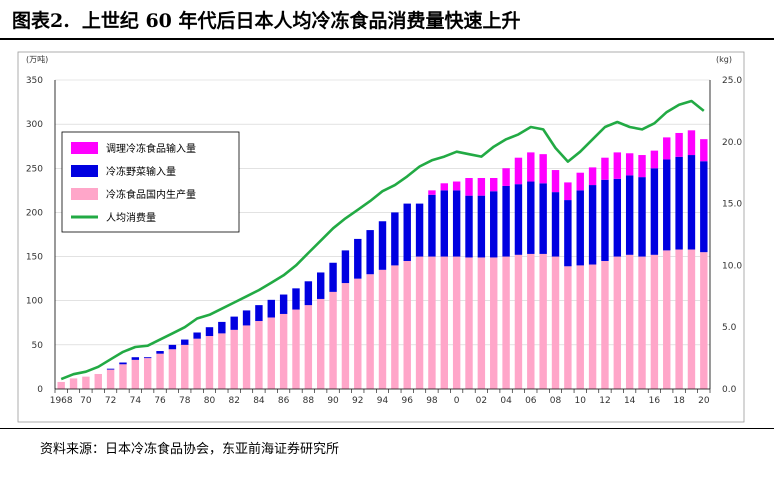  What do you see at coordinates (481, 401) in the screenshot?
I see `x-tick-label: 02` at bounding box center [481, 401].